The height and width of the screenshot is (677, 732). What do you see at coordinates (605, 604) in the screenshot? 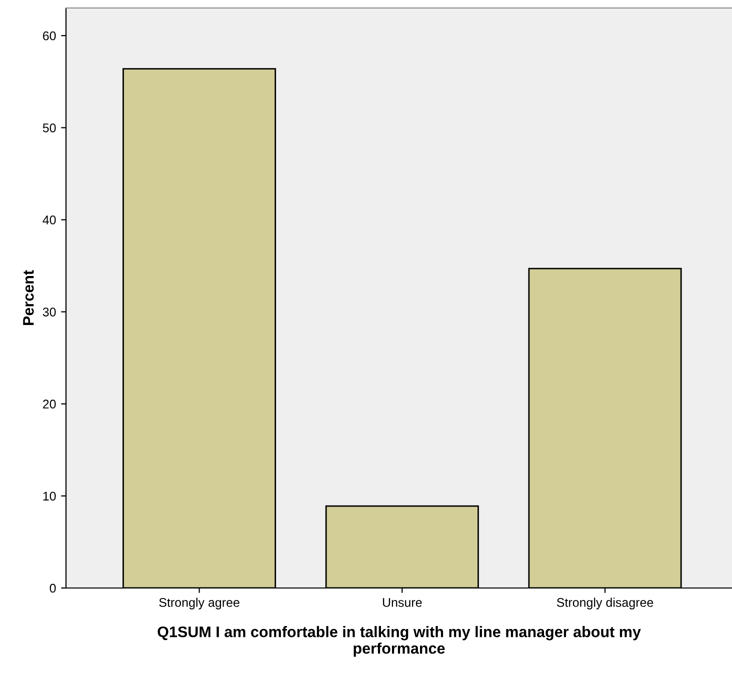
I see `x-tick-label: Strongly disagree` at bounding box center [605, 604].